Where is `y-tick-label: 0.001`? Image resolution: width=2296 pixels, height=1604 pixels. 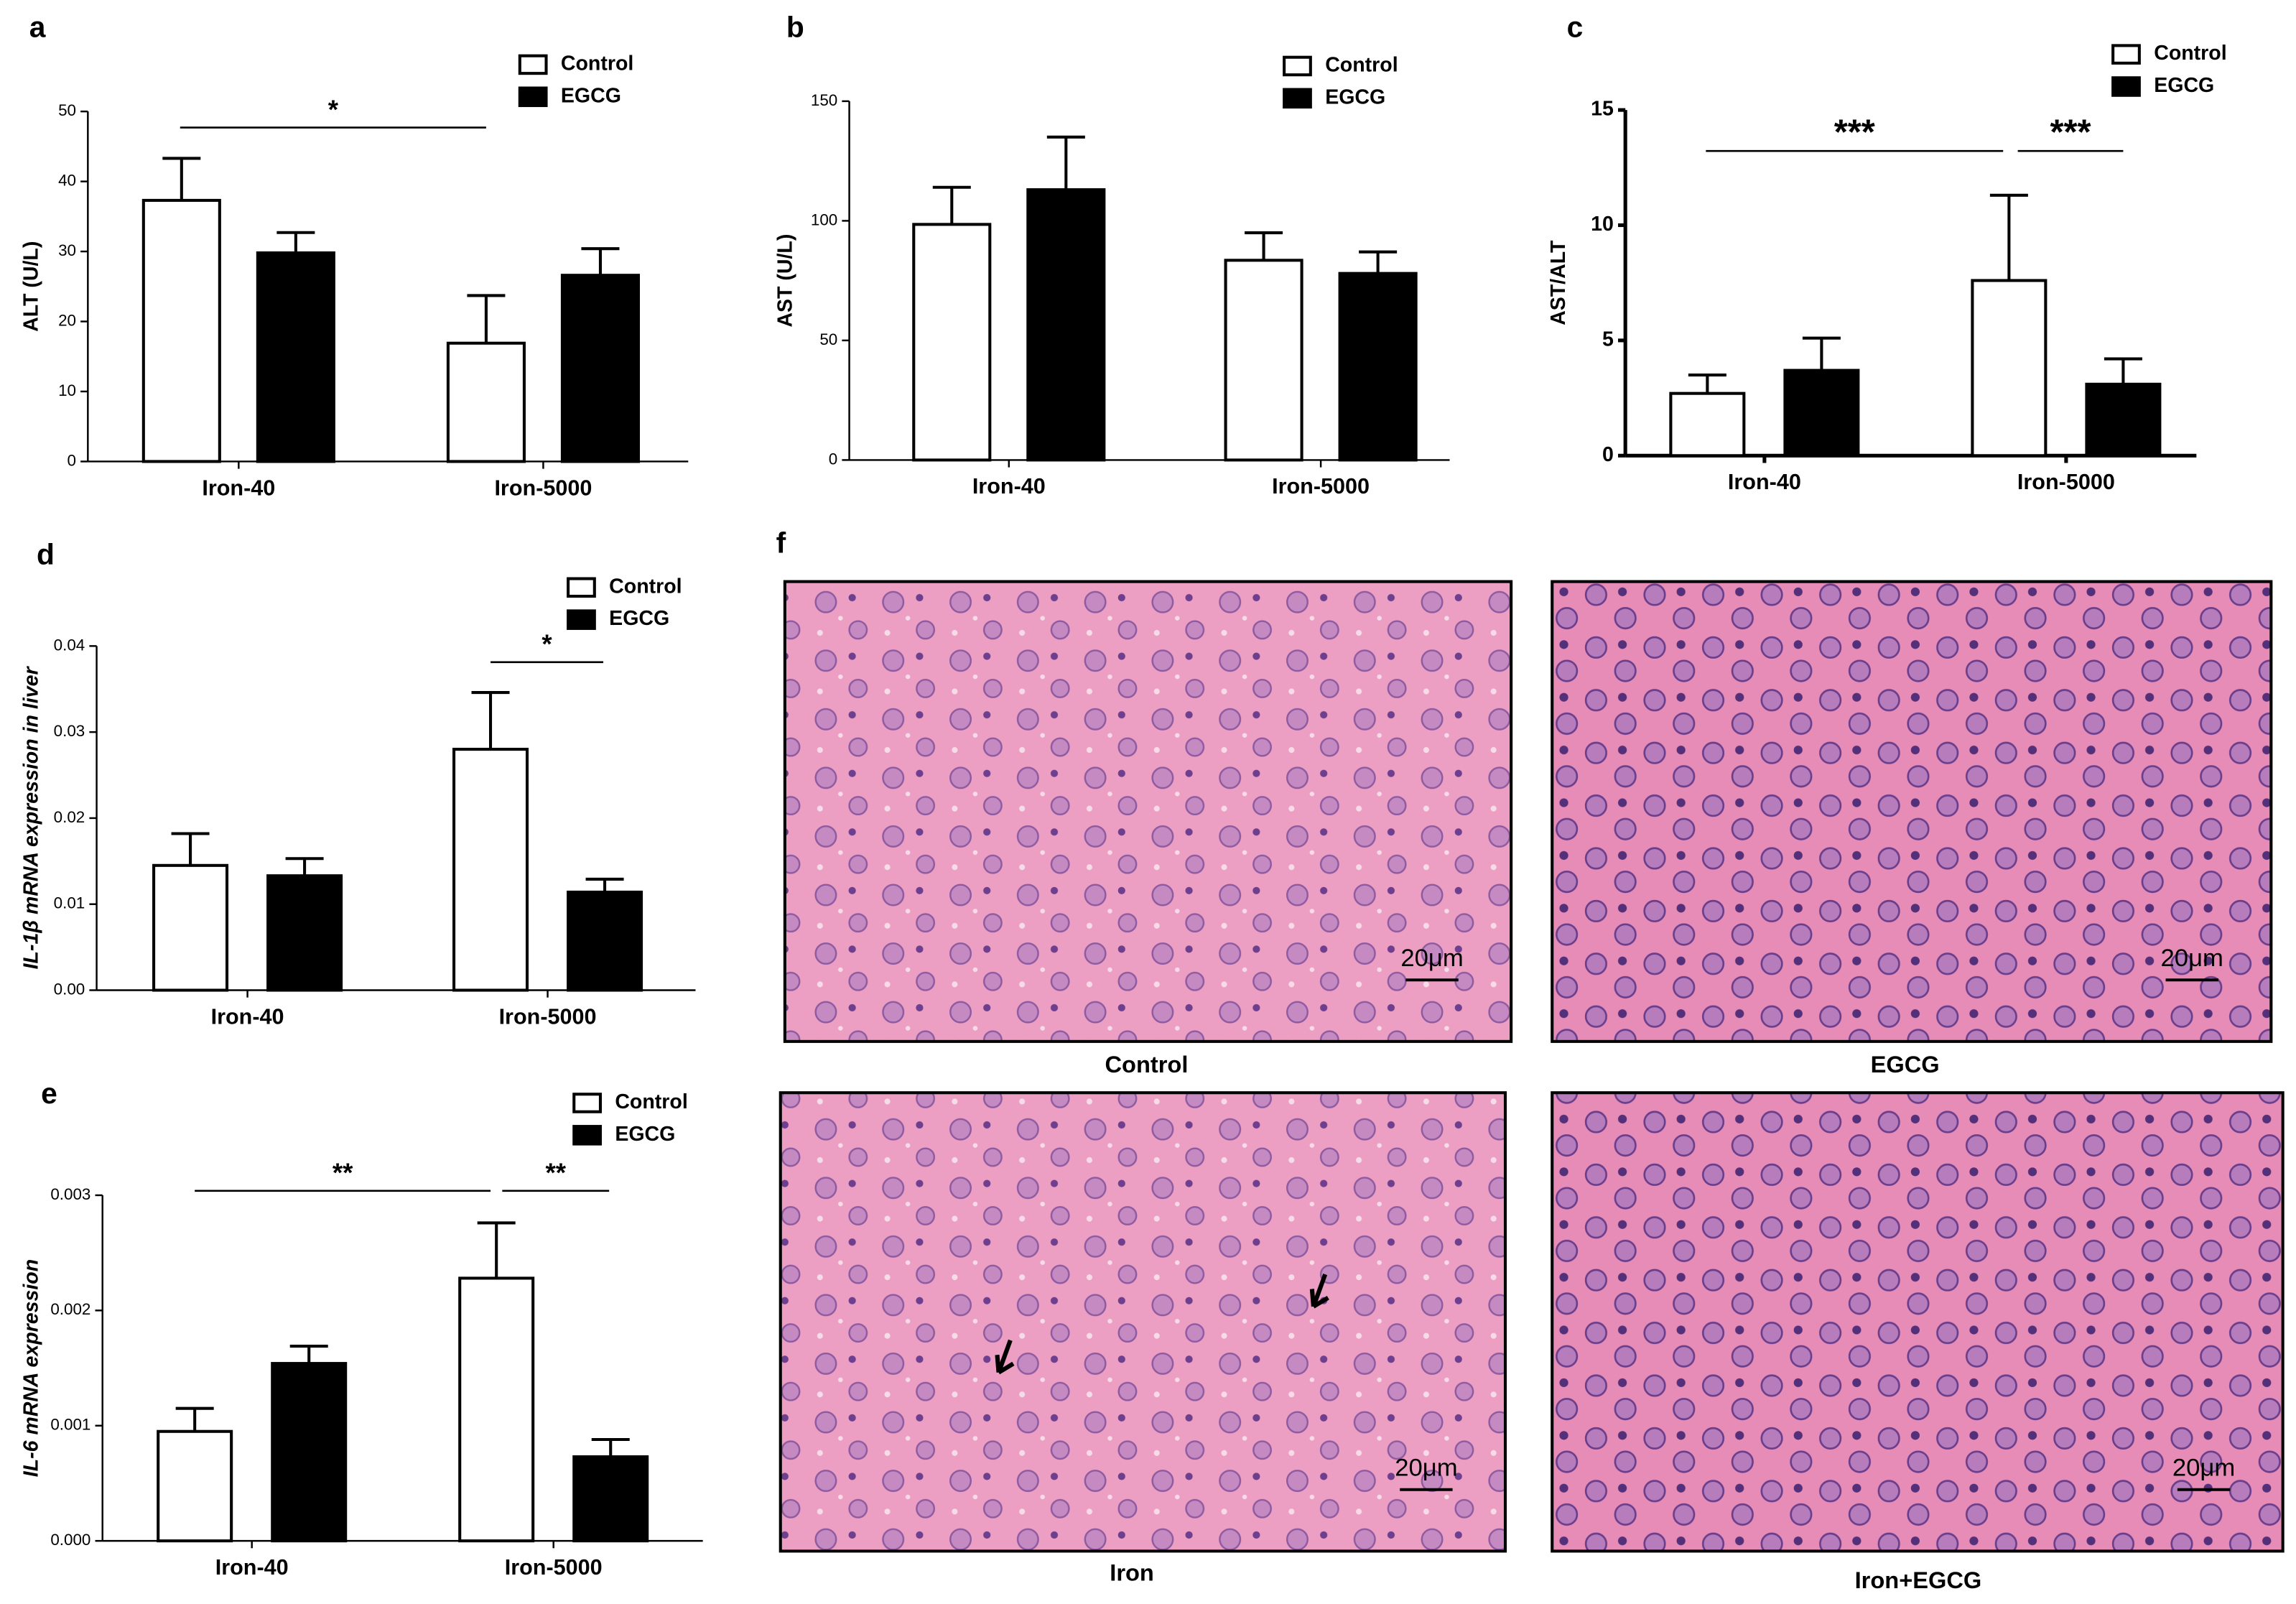
y-tick-label: 0.001 is located at coordinates (70, 1425).